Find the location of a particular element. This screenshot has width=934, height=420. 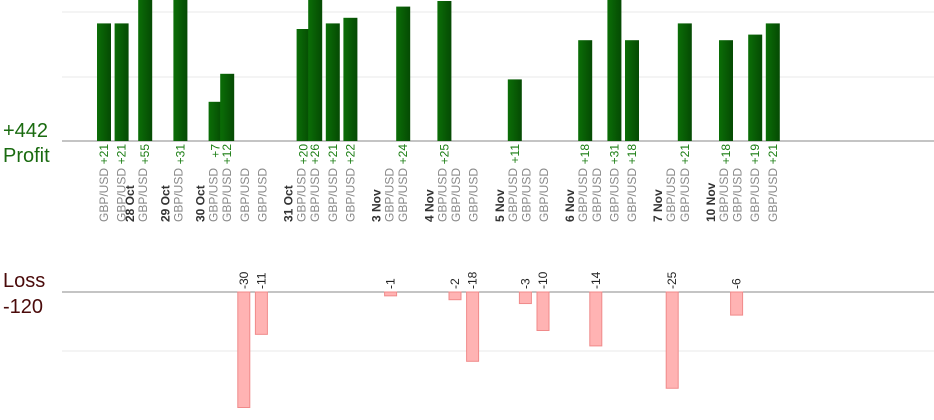

profit-value-label: +22 is located at coordinates (350, 154).